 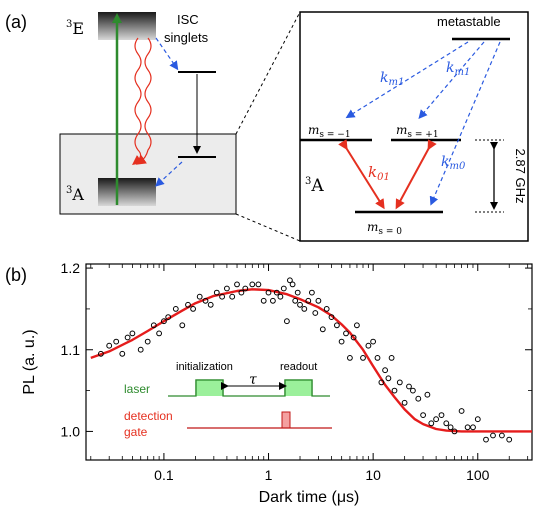 What do you see at coordinates (379, 173) in the screenshot?
I see `k01-label: k01` at bounding box center [379, 173].